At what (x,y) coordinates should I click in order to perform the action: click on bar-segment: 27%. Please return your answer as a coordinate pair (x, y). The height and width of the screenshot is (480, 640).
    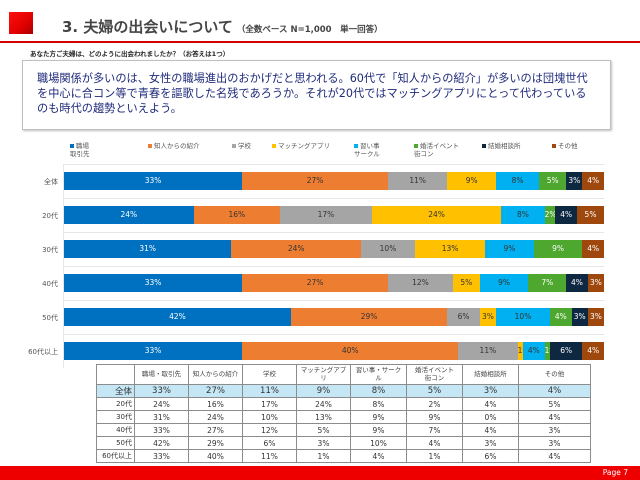
    Looking at the image, I should click on (315, 181).